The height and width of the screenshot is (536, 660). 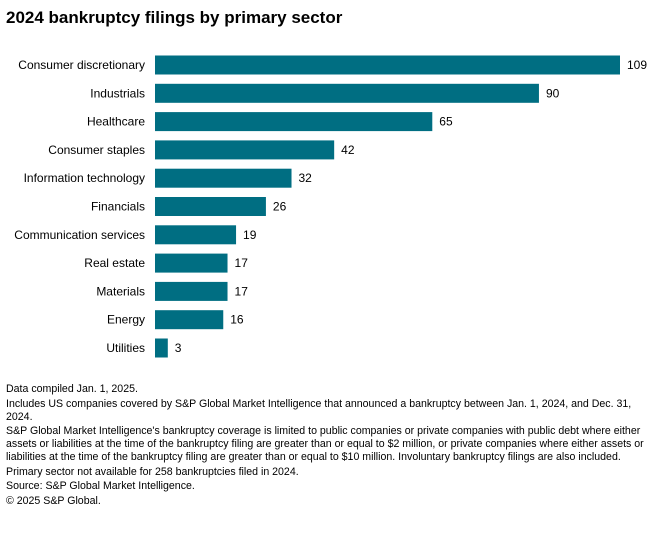 What do you see at coordinates (306, 178) in the screenshot?
I see `value-label: 32` at bounding box center [306, 178].